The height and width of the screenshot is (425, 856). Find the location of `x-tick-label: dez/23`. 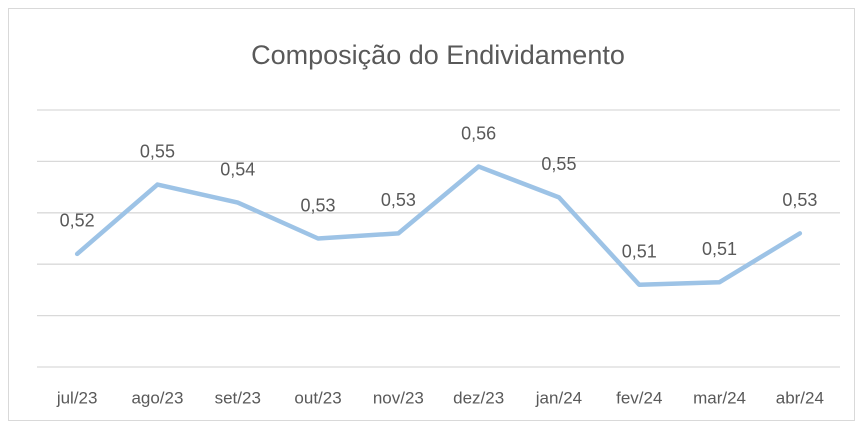

x-tick-label: dez/23 is located at coordinates (478, 397).